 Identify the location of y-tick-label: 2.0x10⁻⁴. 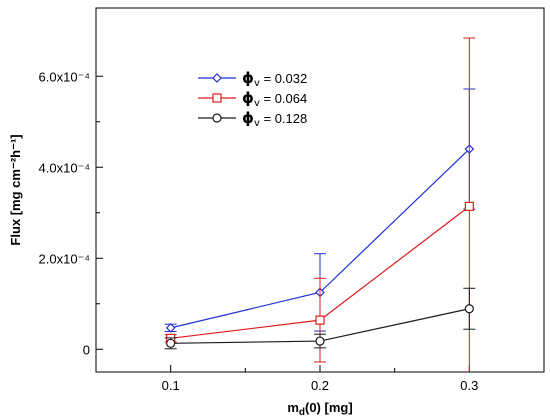
(64, 258).